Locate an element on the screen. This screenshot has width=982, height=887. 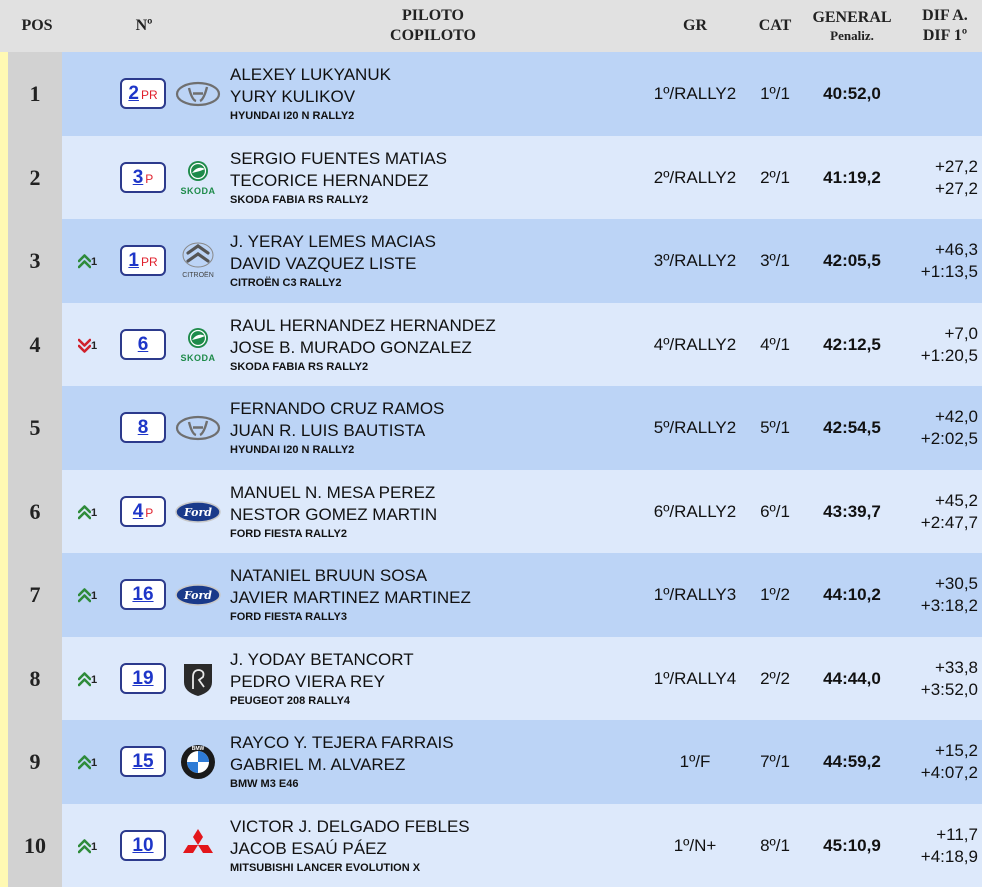
time-differences: +46,3 +1:13,5 is located at coordinates (933, 261).